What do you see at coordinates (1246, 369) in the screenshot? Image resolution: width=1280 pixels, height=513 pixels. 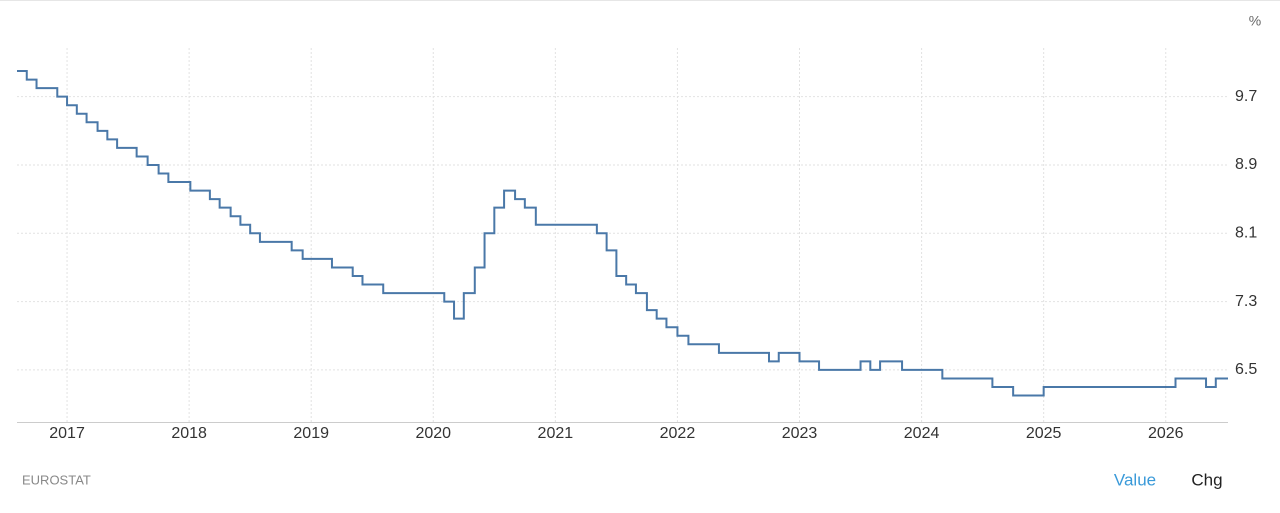 I see `y-tick-label: 6.5` at bounding box center [1246, 369].